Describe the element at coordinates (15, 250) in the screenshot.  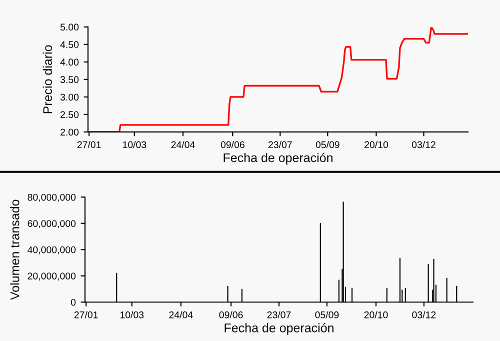
I see `y-axis-title: Volumen transado` at that location.